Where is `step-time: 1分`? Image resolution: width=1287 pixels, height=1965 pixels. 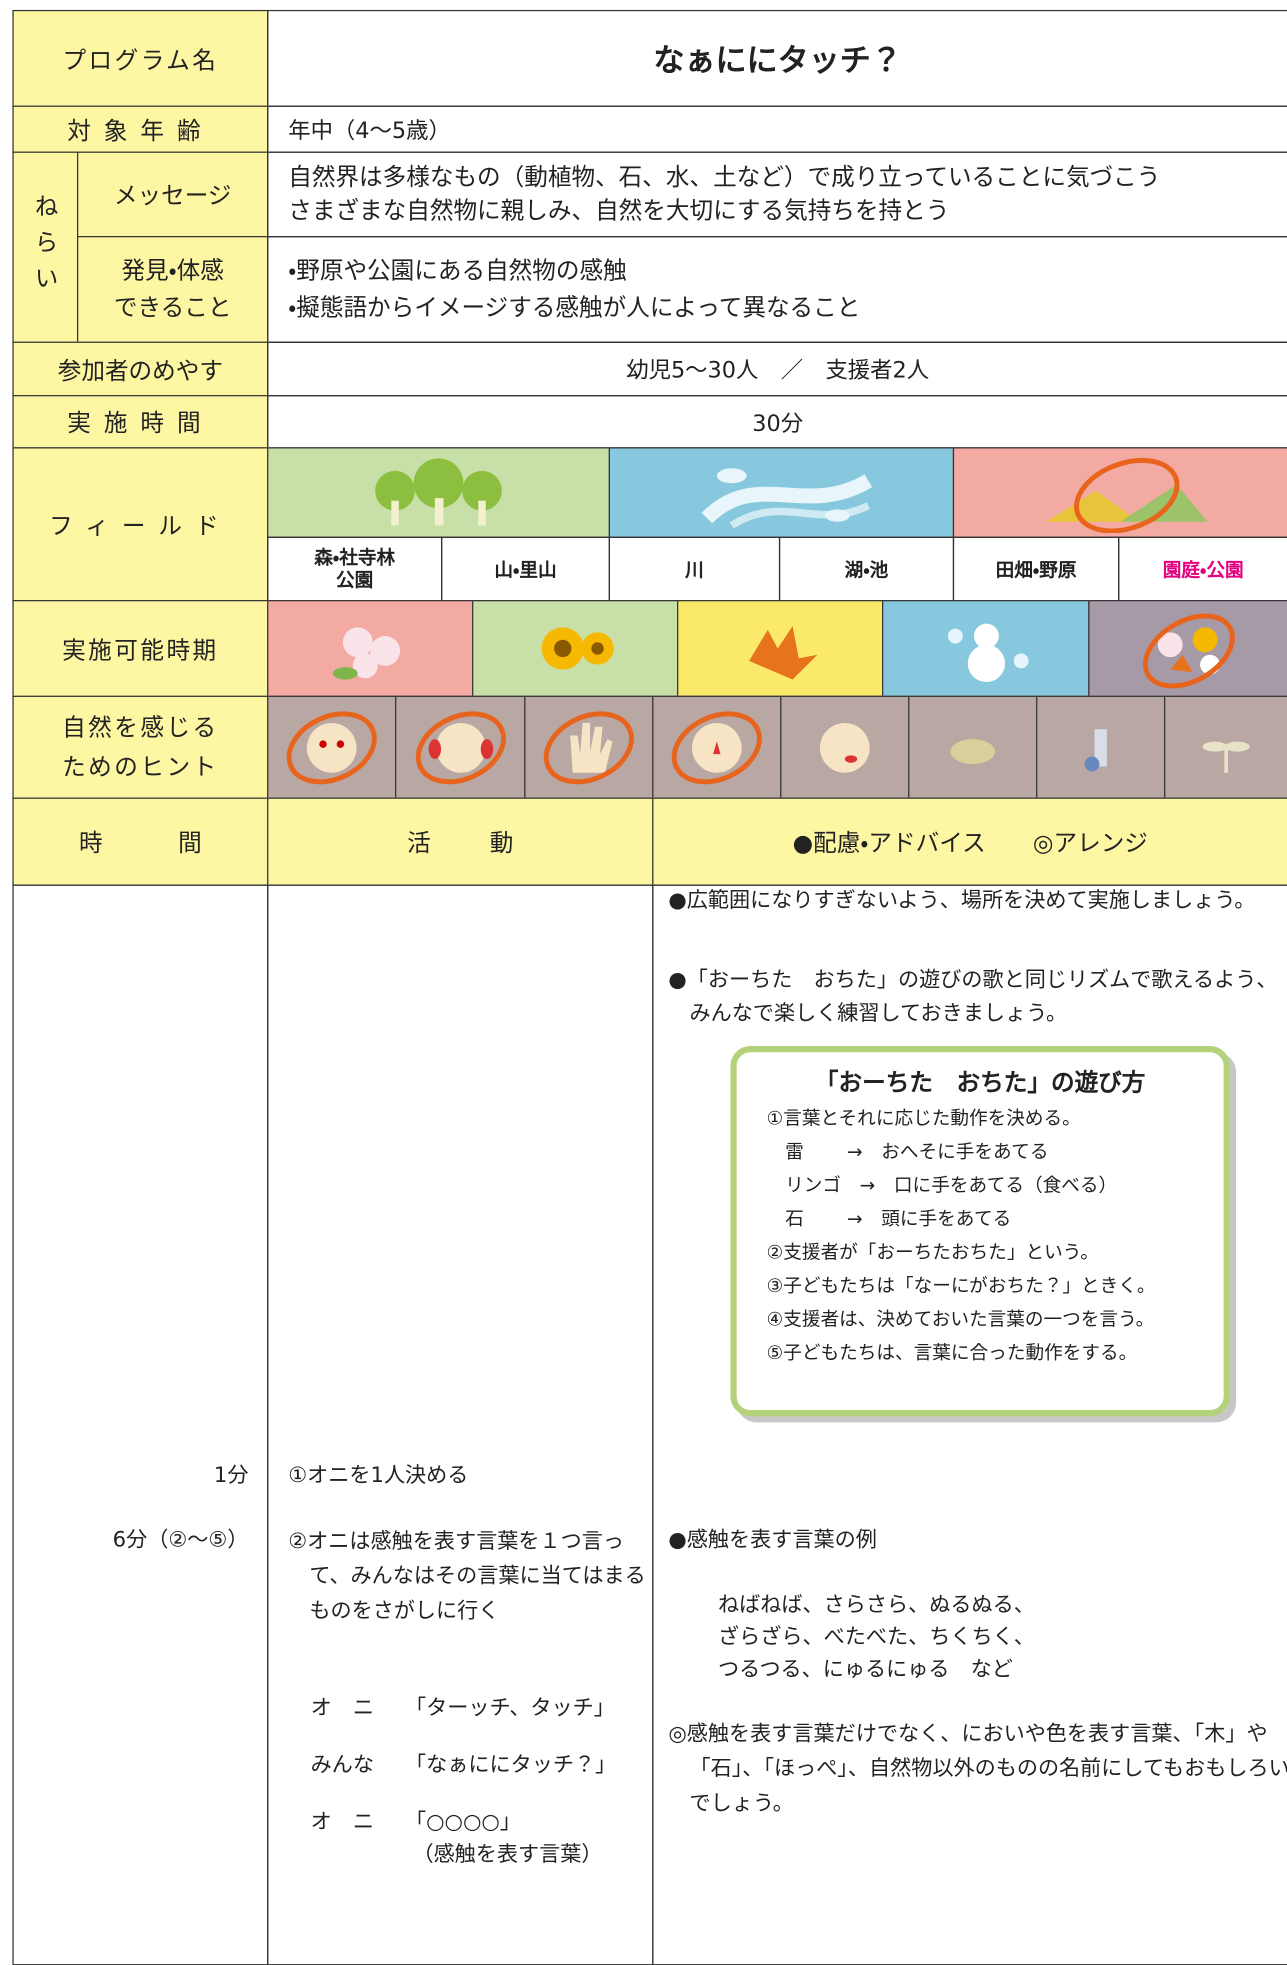 step-time: 1分 is located at coordinates (231, 1476).